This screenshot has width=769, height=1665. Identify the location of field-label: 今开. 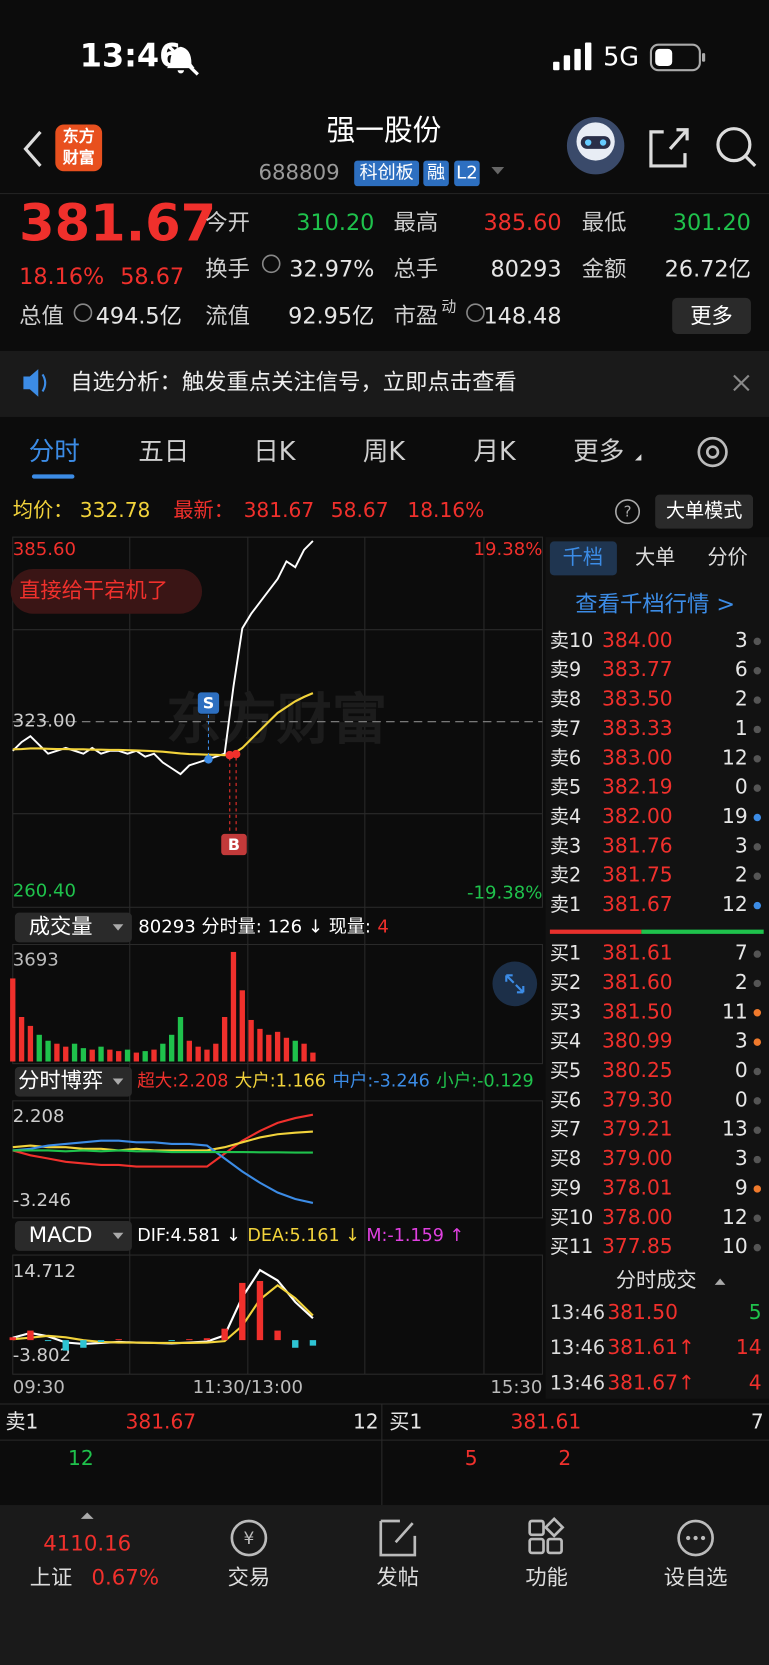
(227, 223).